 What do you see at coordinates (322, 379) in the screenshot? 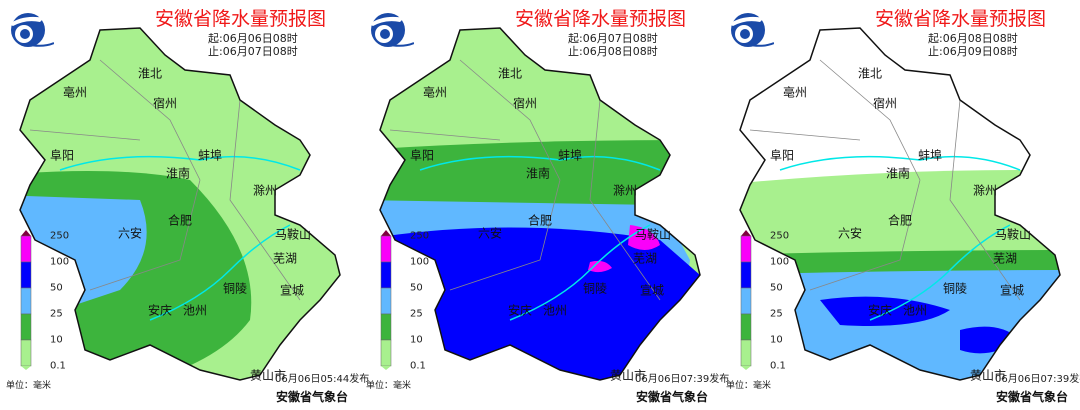
I see `issued-time: 06月06日05:44发布` at bounding box center [322, 379].